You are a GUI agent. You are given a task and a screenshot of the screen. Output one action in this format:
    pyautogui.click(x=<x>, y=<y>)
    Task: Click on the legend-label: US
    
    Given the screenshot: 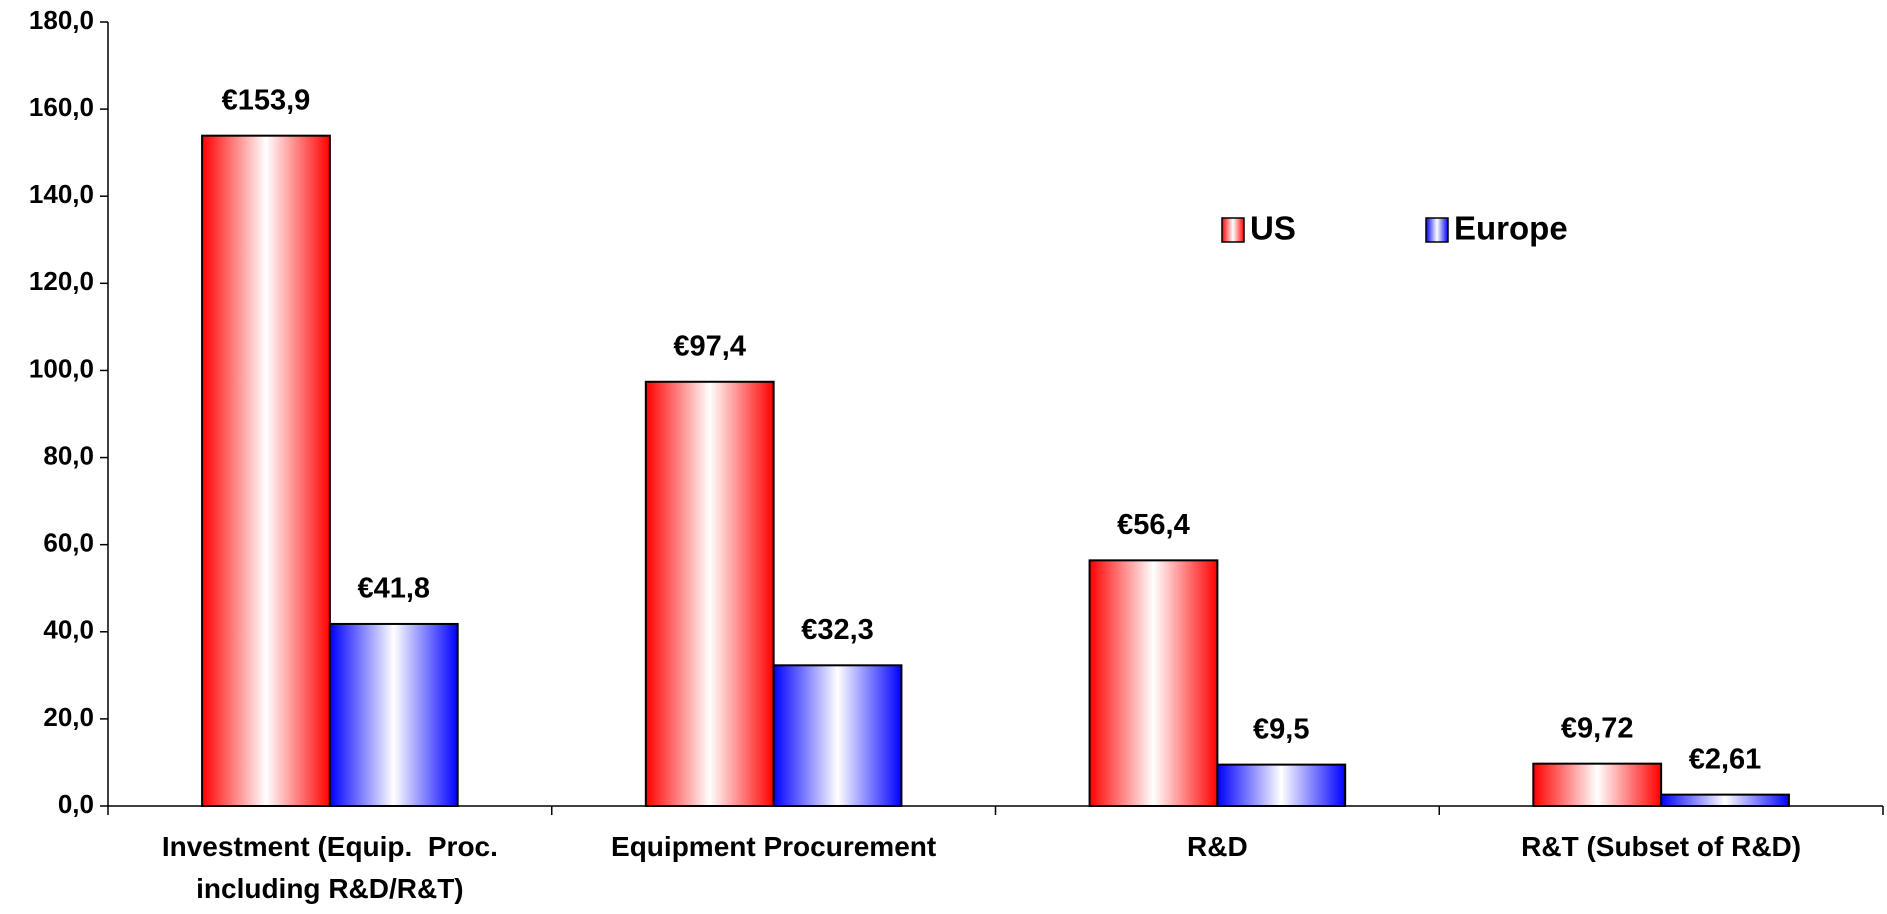 What is the action you would take?
    pyautogui.click(x=1273, y=228)
    